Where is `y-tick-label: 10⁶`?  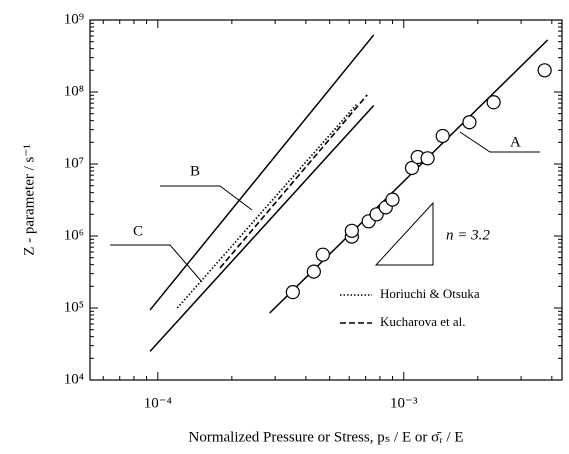
y-tick-label: 10⁶ is located at coordinates (74, 235).